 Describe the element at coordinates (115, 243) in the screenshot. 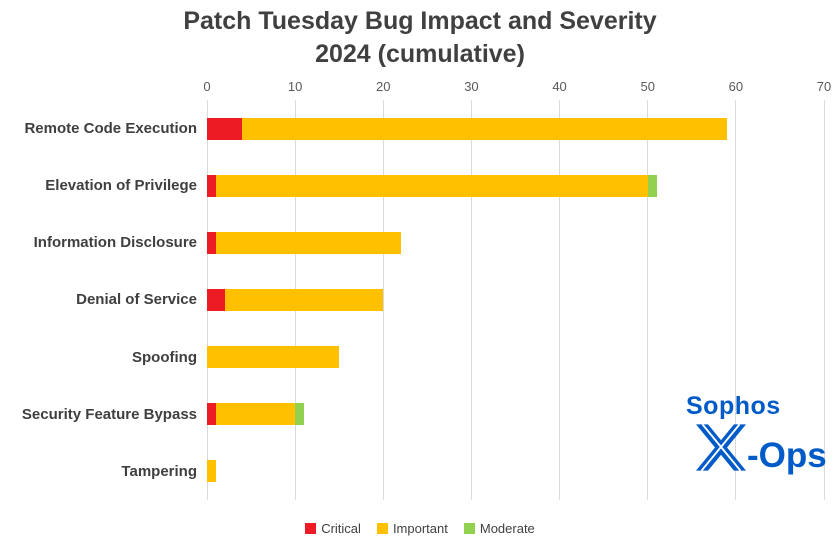

I see `category-label-information-disclosure: Information Disclosure` at that location.